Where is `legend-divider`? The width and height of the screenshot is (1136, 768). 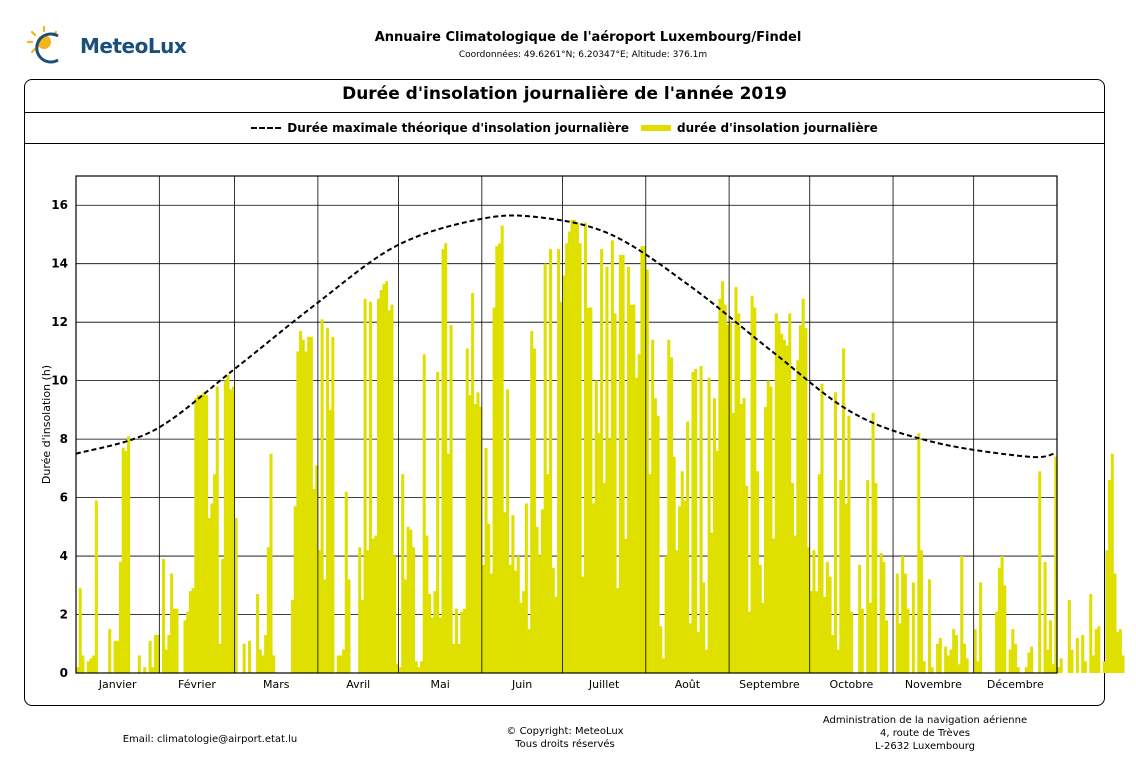 legend-divider is located at coordinates (564, 143).